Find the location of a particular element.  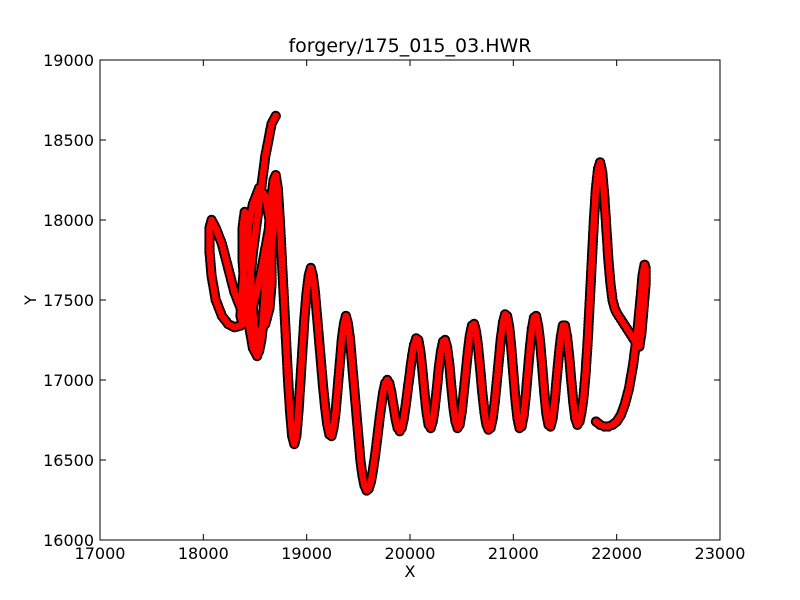

x-tick-label: 19000 is located at coordinates (306, 553).